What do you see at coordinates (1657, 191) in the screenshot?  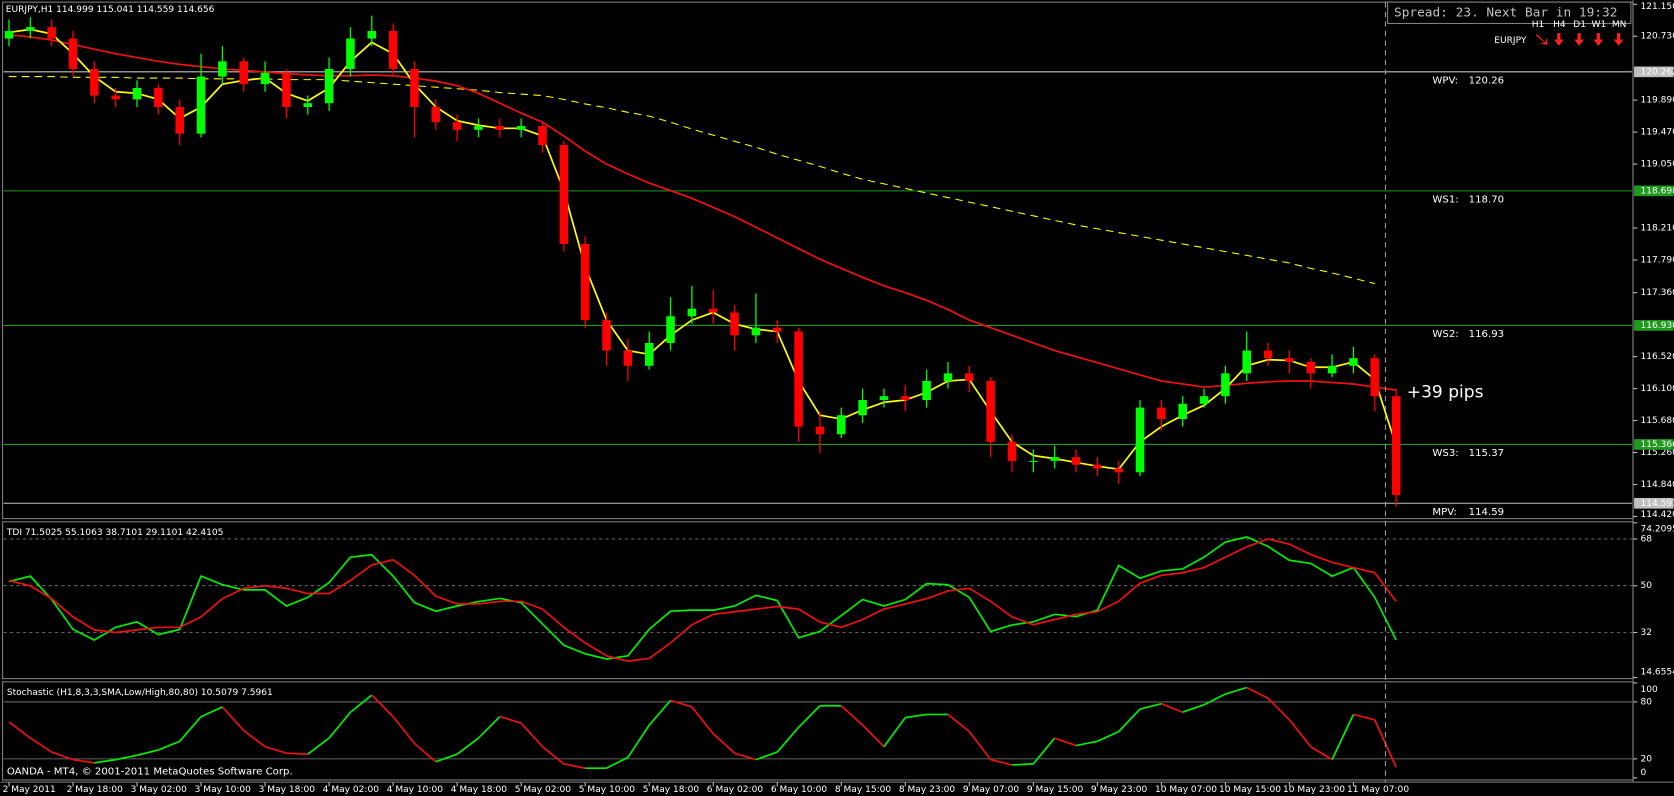 I see `pivot-axis-label: 118.698` at bounding box center [1657, 191].